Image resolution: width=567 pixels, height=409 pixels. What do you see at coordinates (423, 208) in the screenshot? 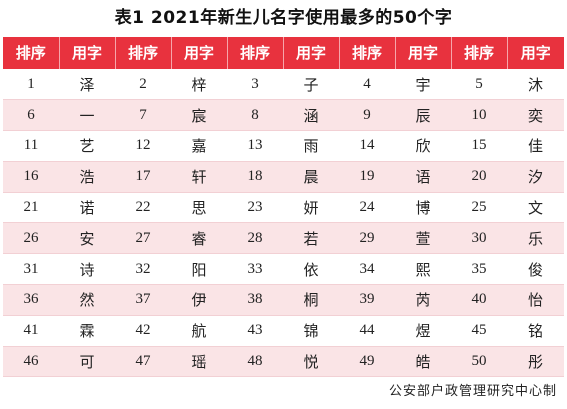
I see `char-cell: 博` at bounding box center [423, 208].